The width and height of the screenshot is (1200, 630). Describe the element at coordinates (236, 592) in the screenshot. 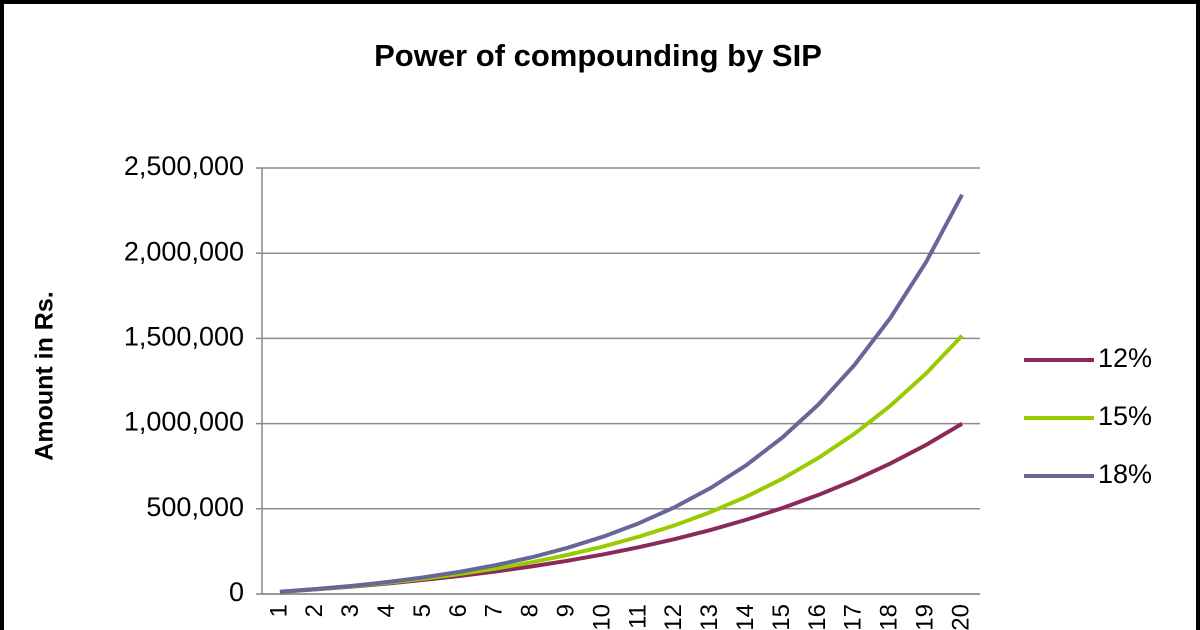

I see `y-tick-label: 0` at that location.